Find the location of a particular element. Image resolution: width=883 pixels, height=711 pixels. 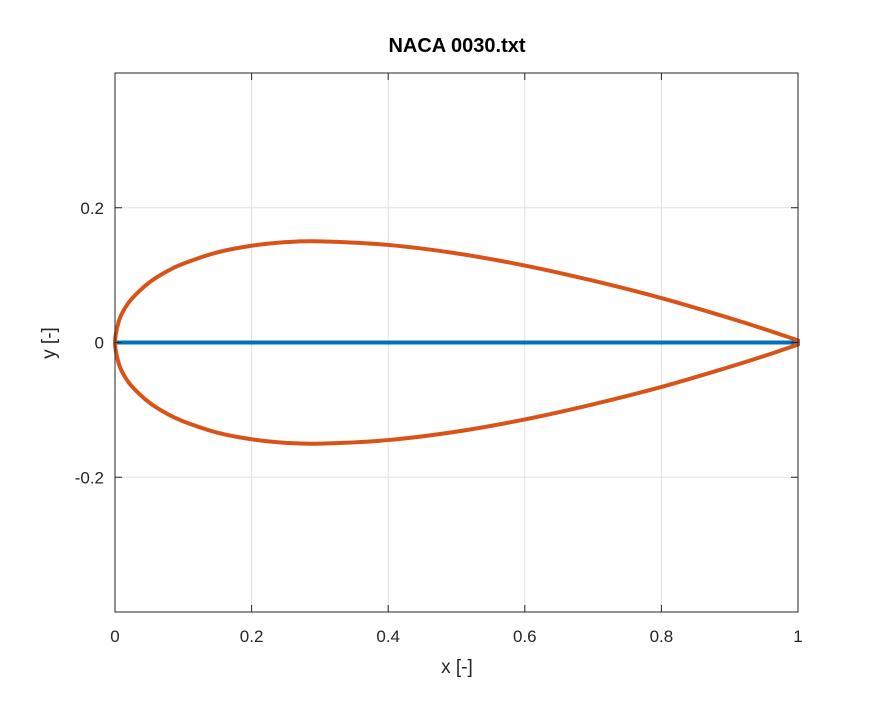

x-tick-label: 0.8 is located at coordinates (662, 636).